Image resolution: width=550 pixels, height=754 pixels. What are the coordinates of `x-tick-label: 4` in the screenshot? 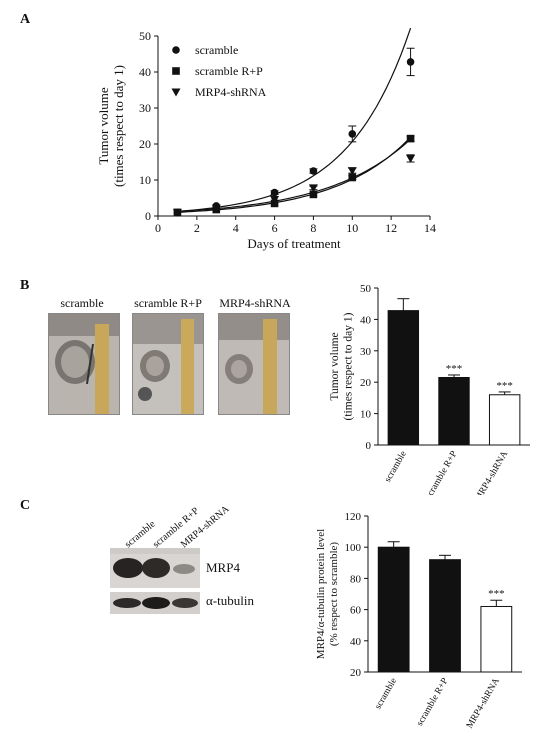 It's located at (236, 228).